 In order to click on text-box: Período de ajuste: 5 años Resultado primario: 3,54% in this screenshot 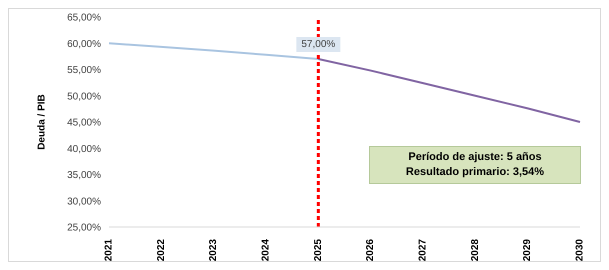, I will do `click(475, 165)`.